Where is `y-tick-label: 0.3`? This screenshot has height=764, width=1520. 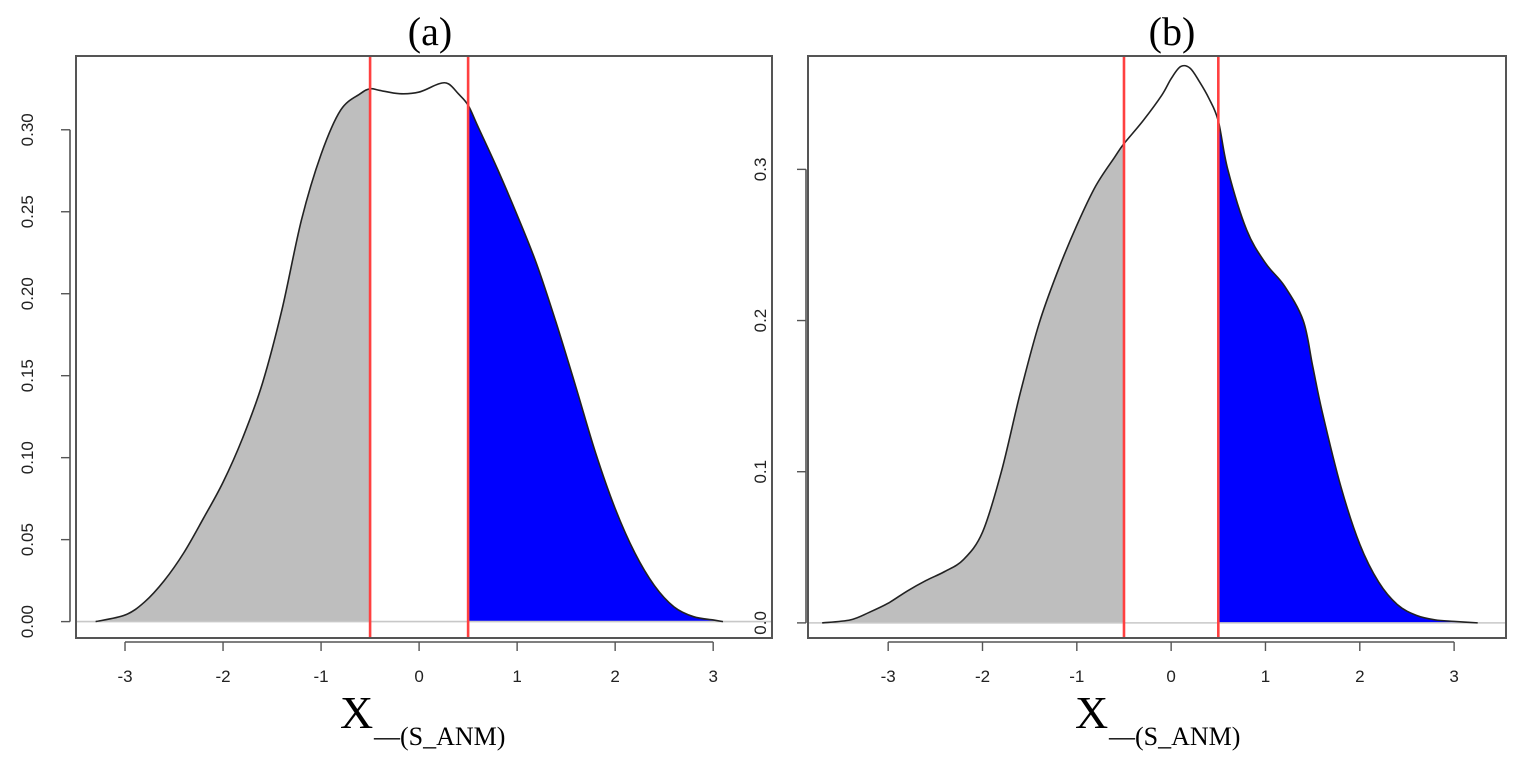 y-tick-label: 0.3 is located at coordinates (760, 170).